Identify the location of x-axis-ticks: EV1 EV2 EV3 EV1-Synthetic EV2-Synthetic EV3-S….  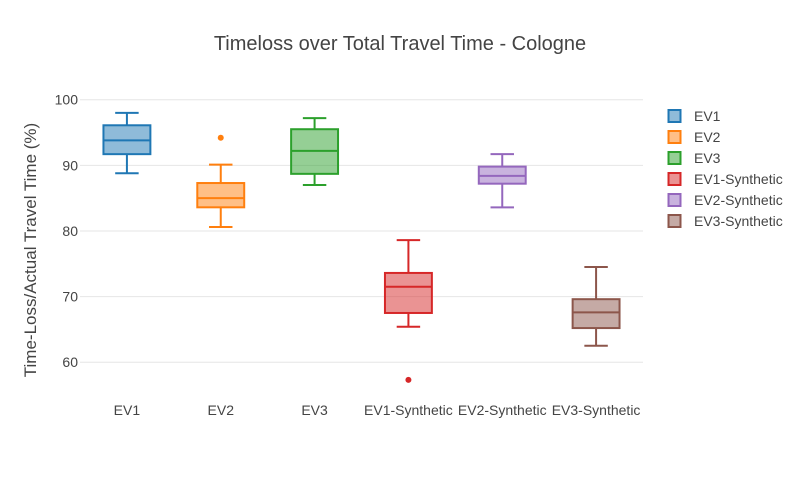
(377, 410).